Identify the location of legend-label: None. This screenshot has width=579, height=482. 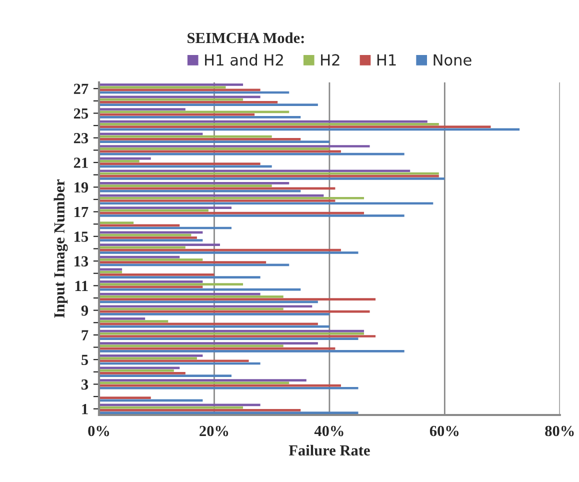
(453, 60).